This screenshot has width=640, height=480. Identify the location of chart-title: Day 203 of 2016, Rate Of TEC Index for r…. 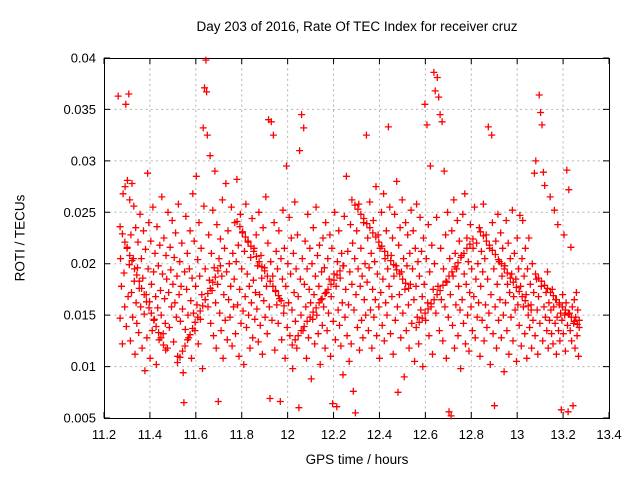
(357, 26).